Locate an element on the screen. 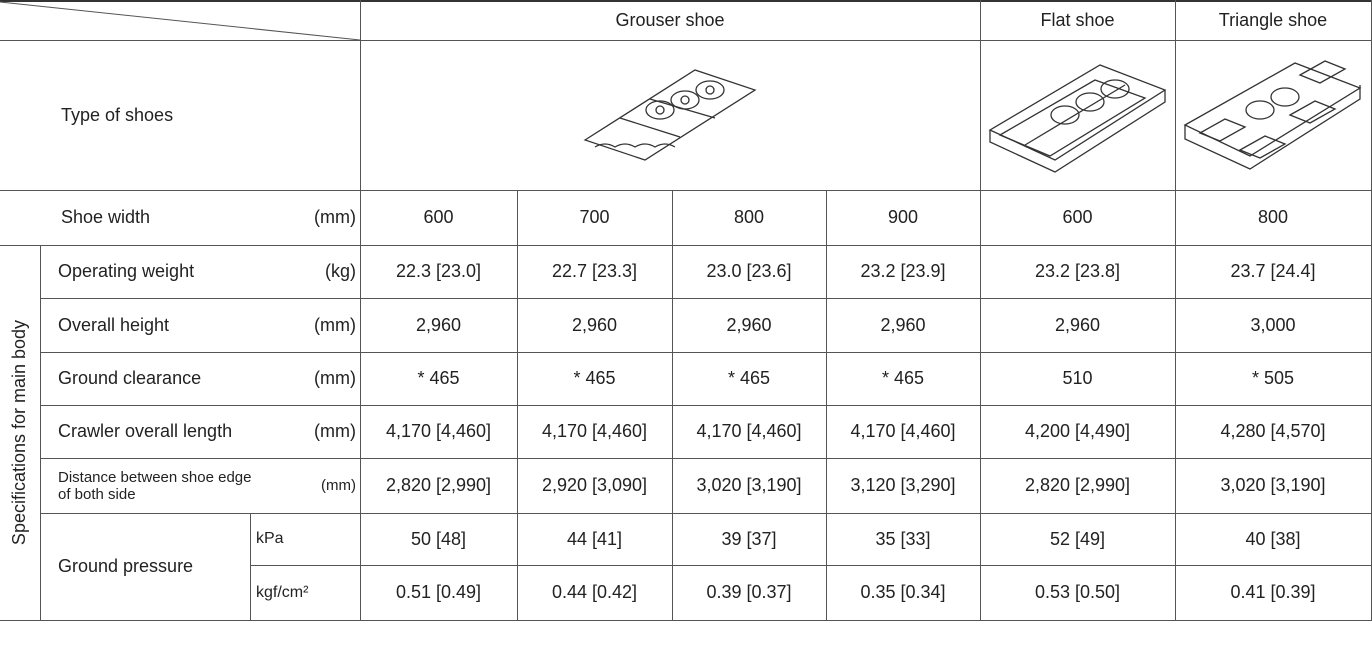 The width and height of the screenshot is (1372, 646). value-cell: 0.35 [0.34] is located at coordinates (903, 593).